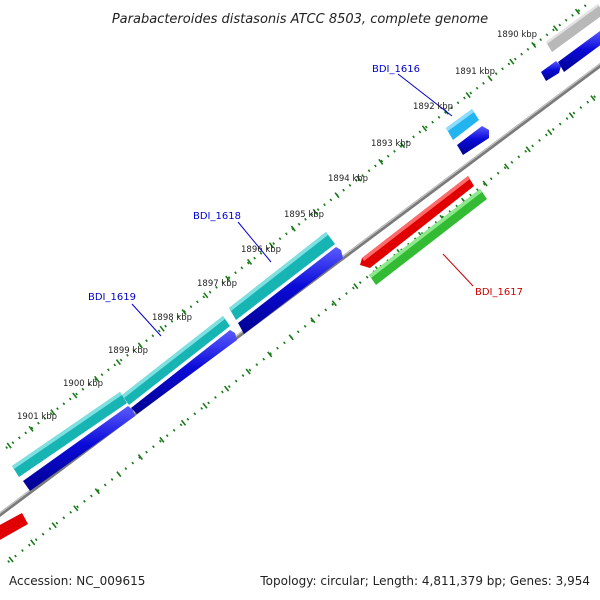 This screenshot has height=600, width=600. I want to click on kbp-label: 1894 kbp, so click(348, 179).